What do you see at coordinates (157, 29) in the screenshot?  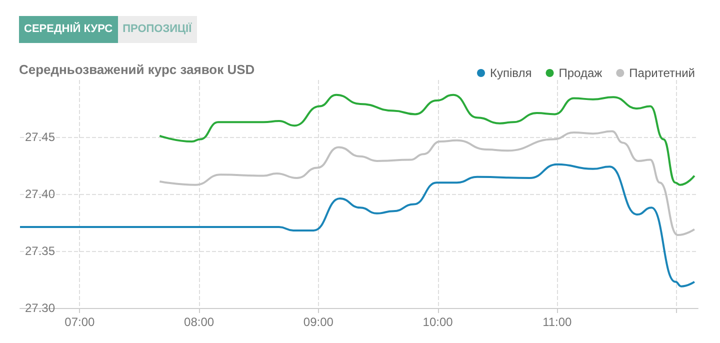 I see `text: ПРОПОЗИЦІЇ` at bounding box center [157, 29].